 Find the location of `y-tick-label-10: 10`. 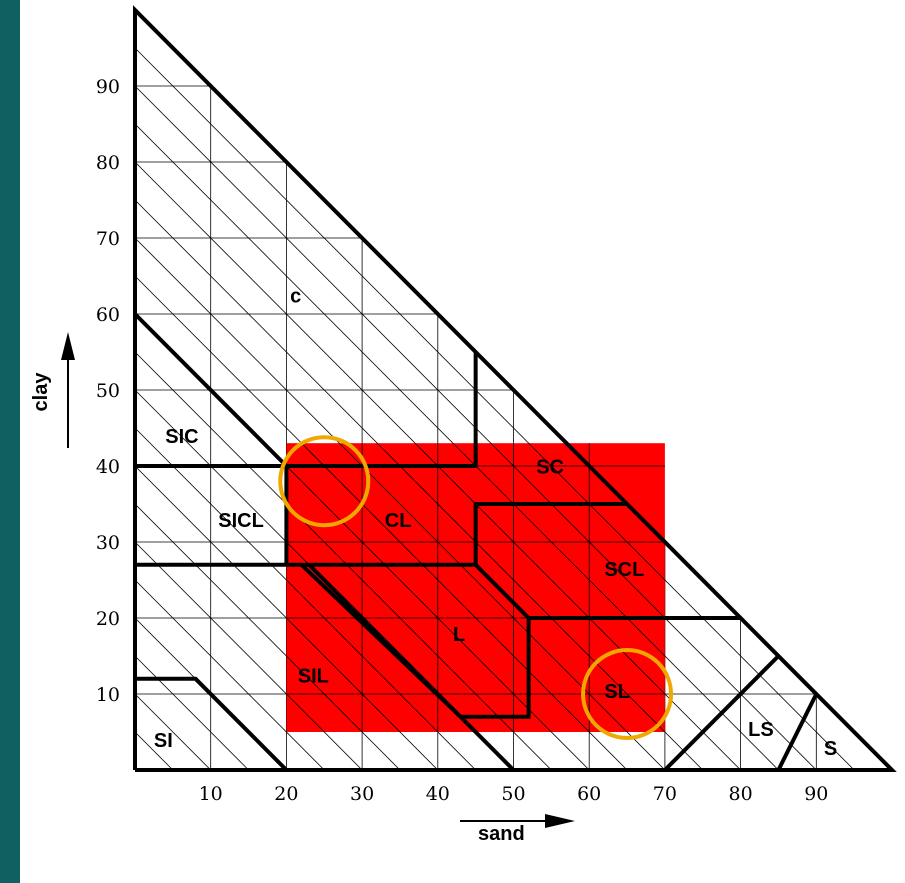

y-tick-label-10: 10 is located at coordinates (108, 695).